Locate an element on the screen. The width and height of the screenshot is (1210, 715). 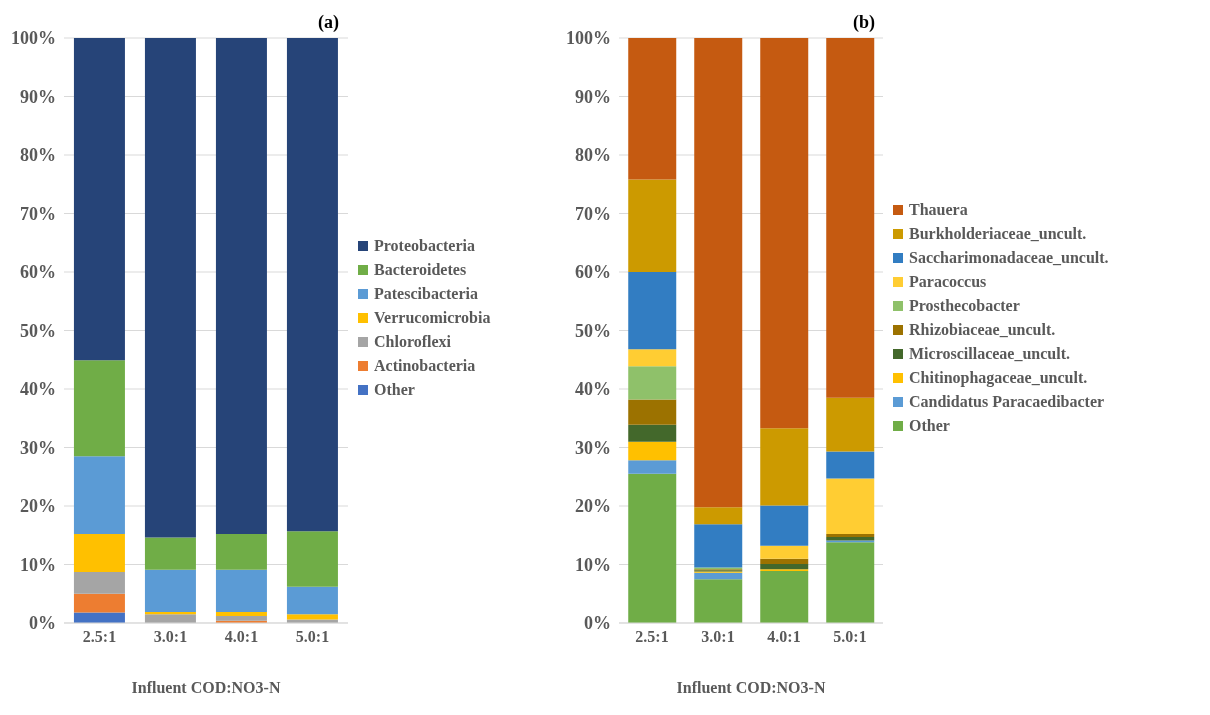
legend-label: Rhizobiaceae_uncult. is located at coordinates (982, 330).